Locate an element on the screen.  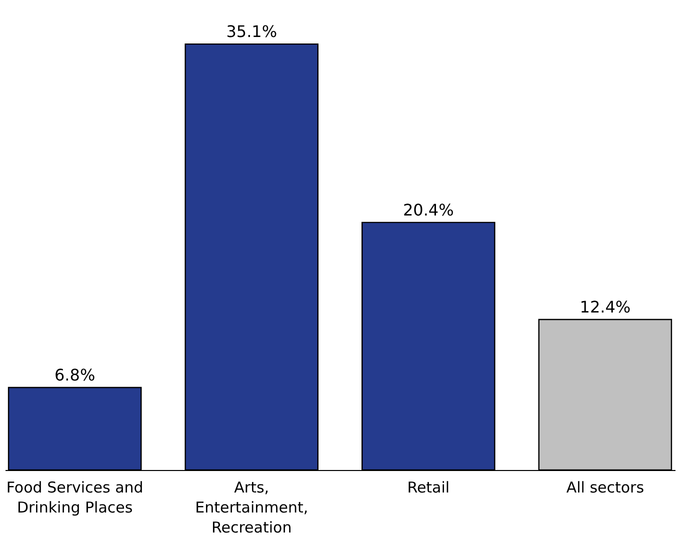
x-tick-label: All sectors is located at coordinates (605, 487).